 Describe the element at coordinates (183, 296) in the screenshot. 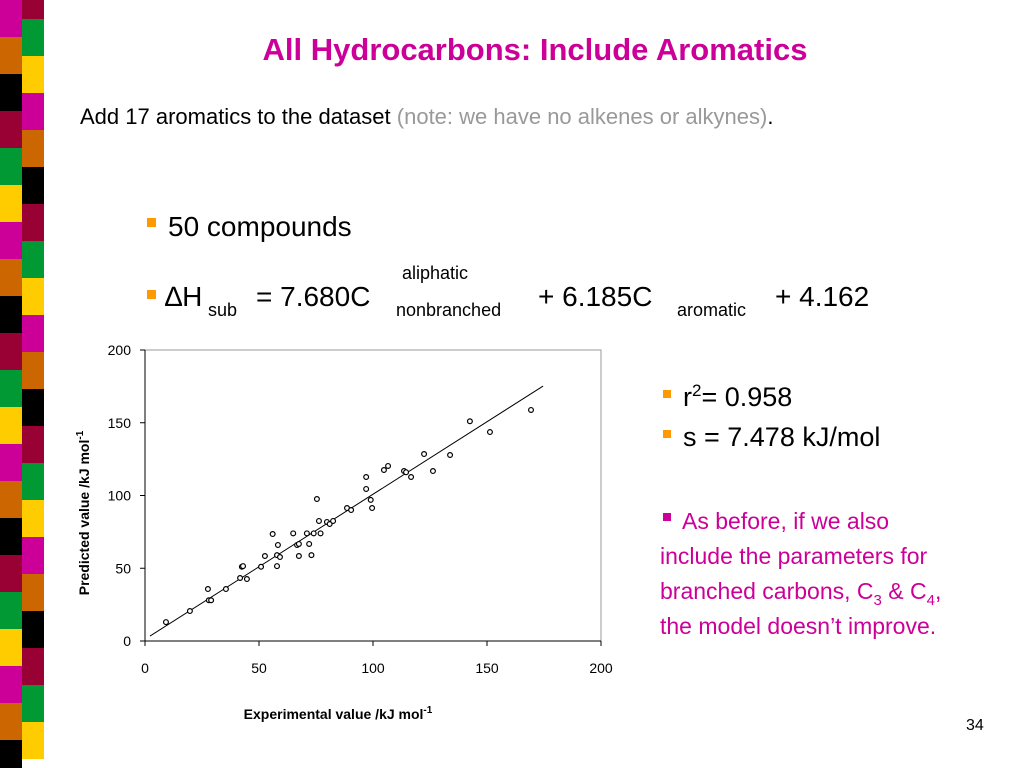

I see `eq-h: ∆H` at that location.